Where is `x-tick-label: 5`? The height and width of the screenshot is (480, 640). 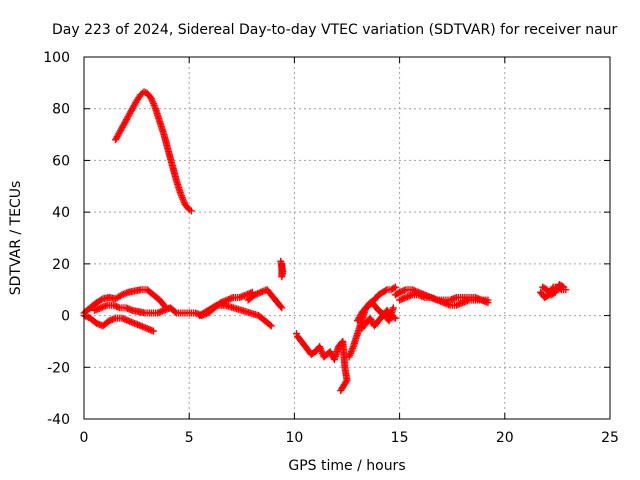 x-tick-label: 5 is located at coordinates (189, 438).